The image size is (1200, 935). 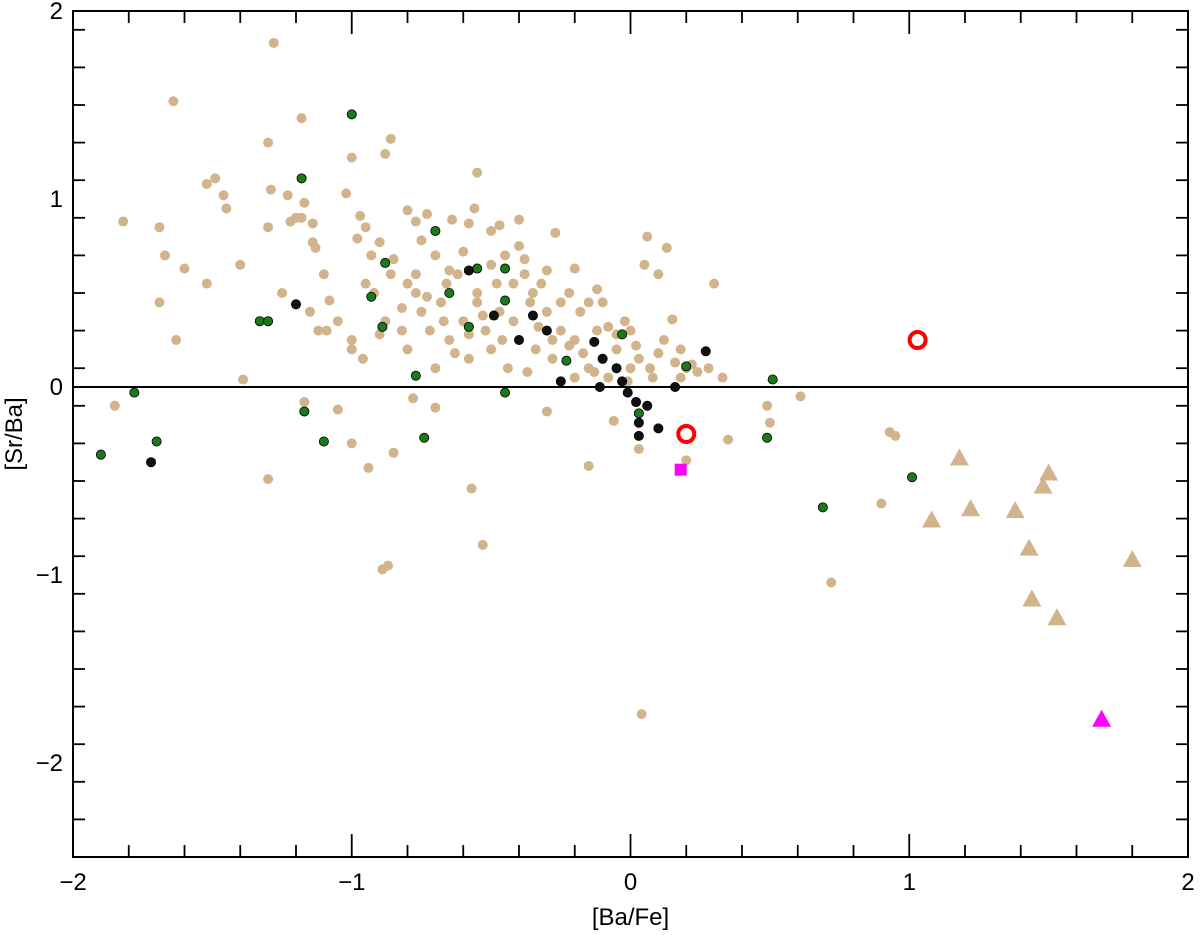 What do you see at coordinates (72, 882) in the screenshot?
I see `x-tick-label: −2` at bounding box center [72, 882].